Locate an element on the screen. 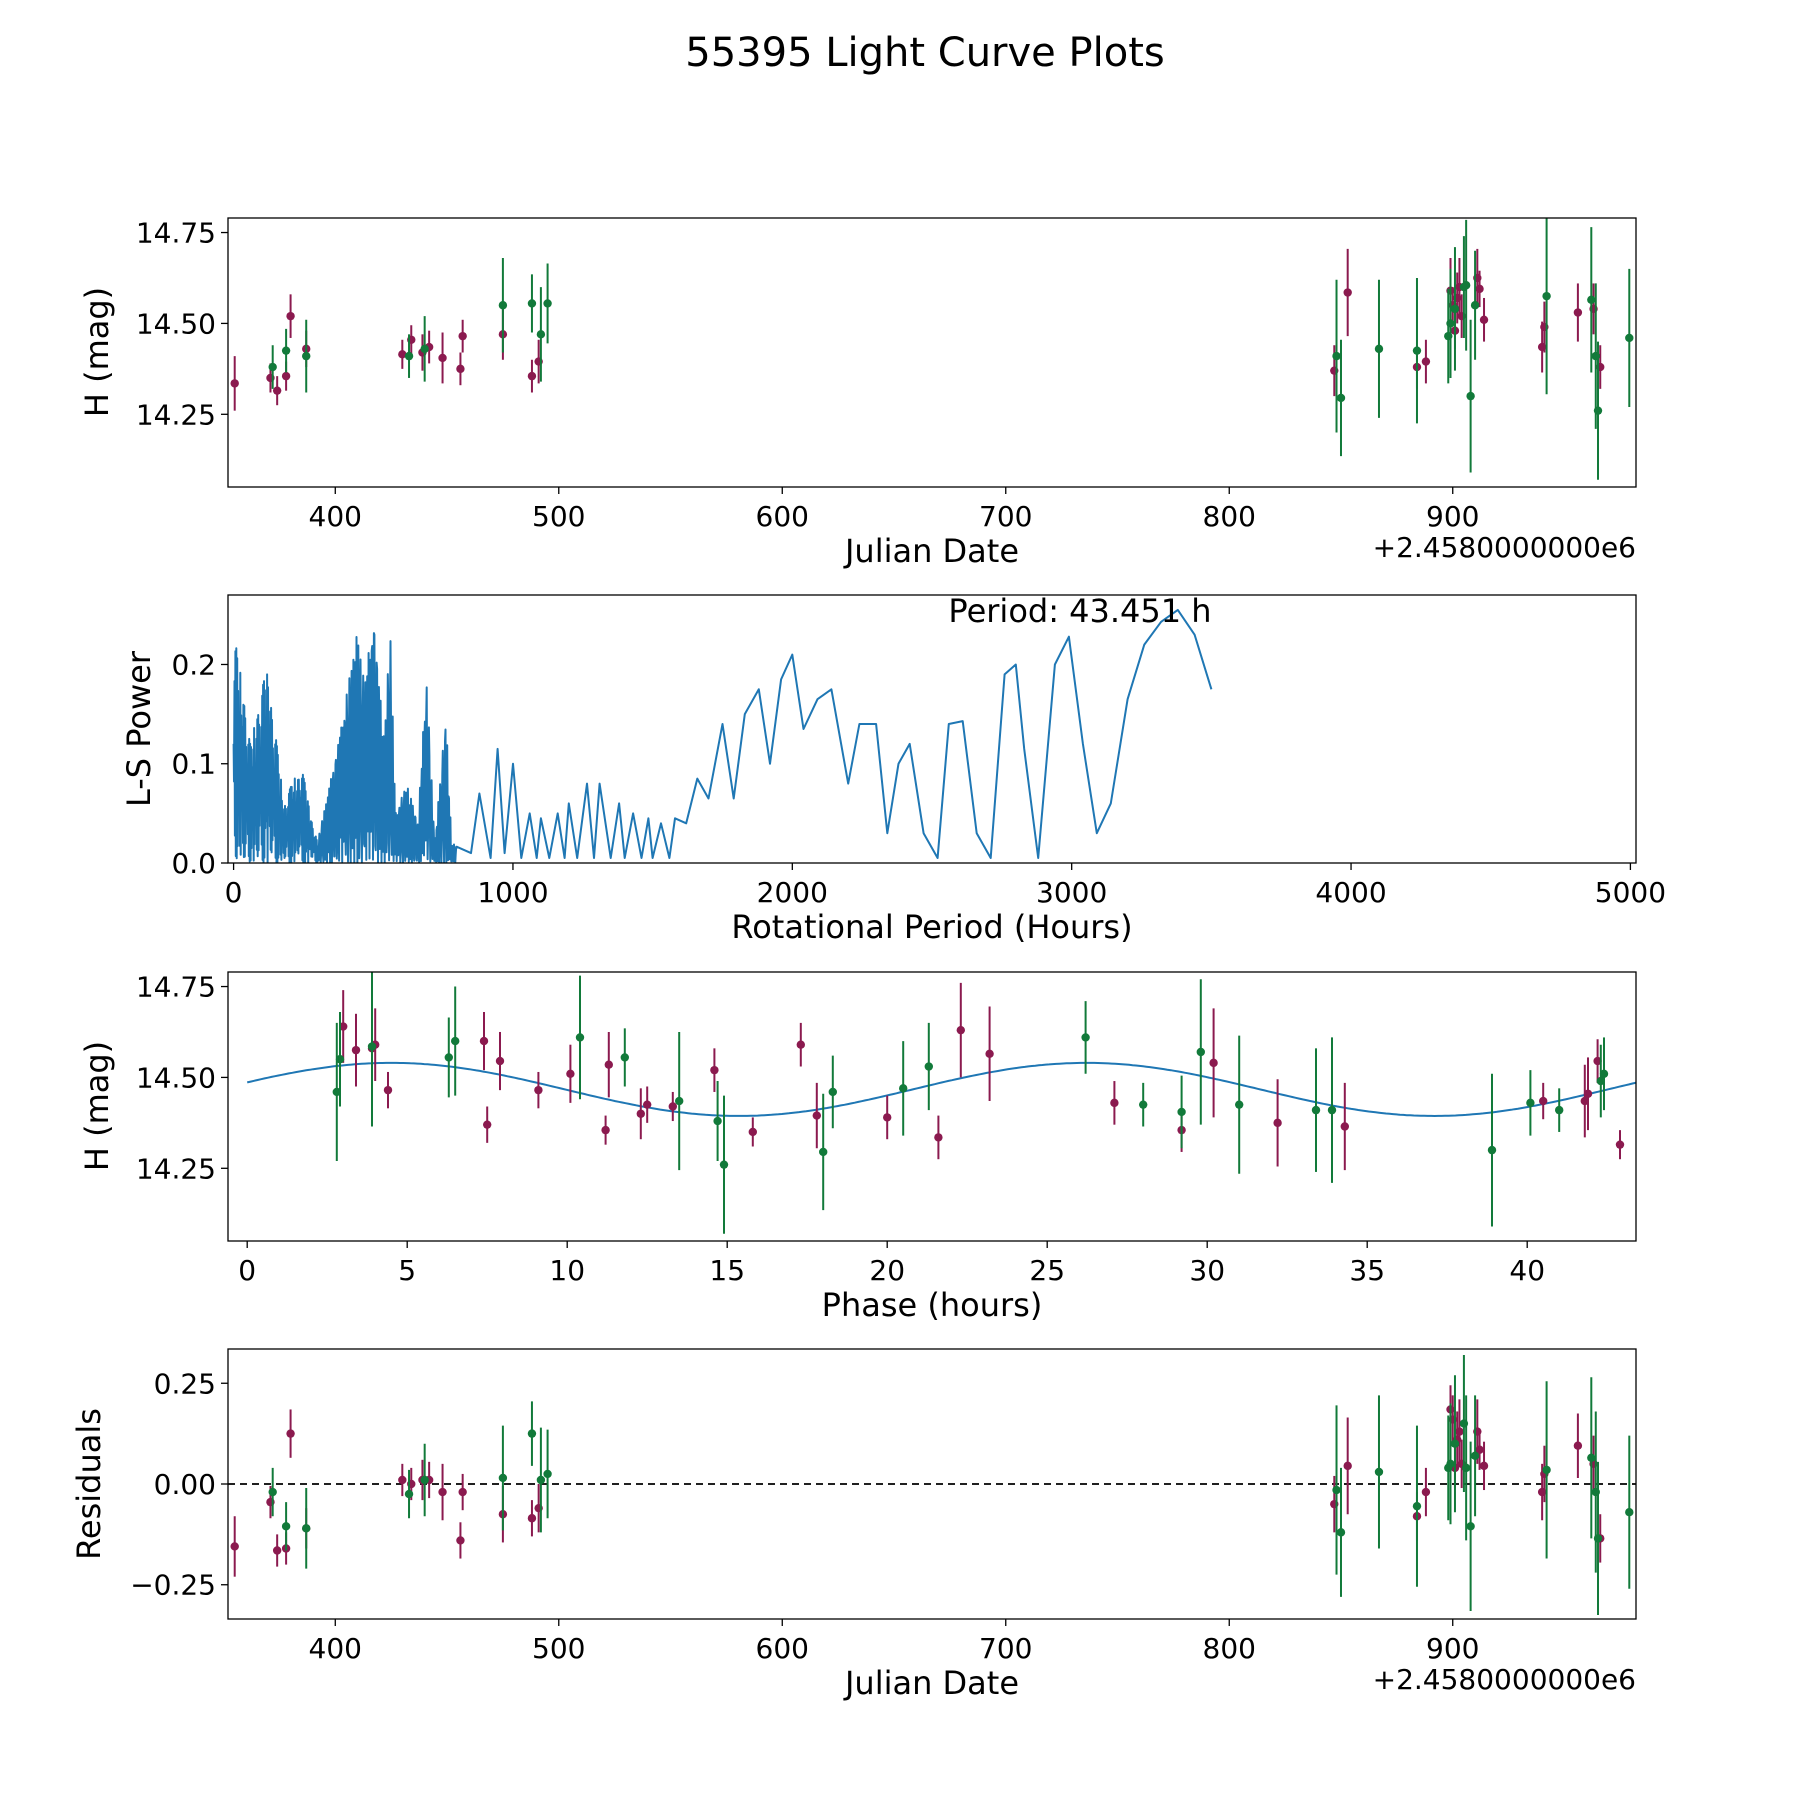 Image resolution: width=1800 pixels, height=1800 pixels. periodogram-x-tick-label: 4000 is located at coordinates (1350, 892).